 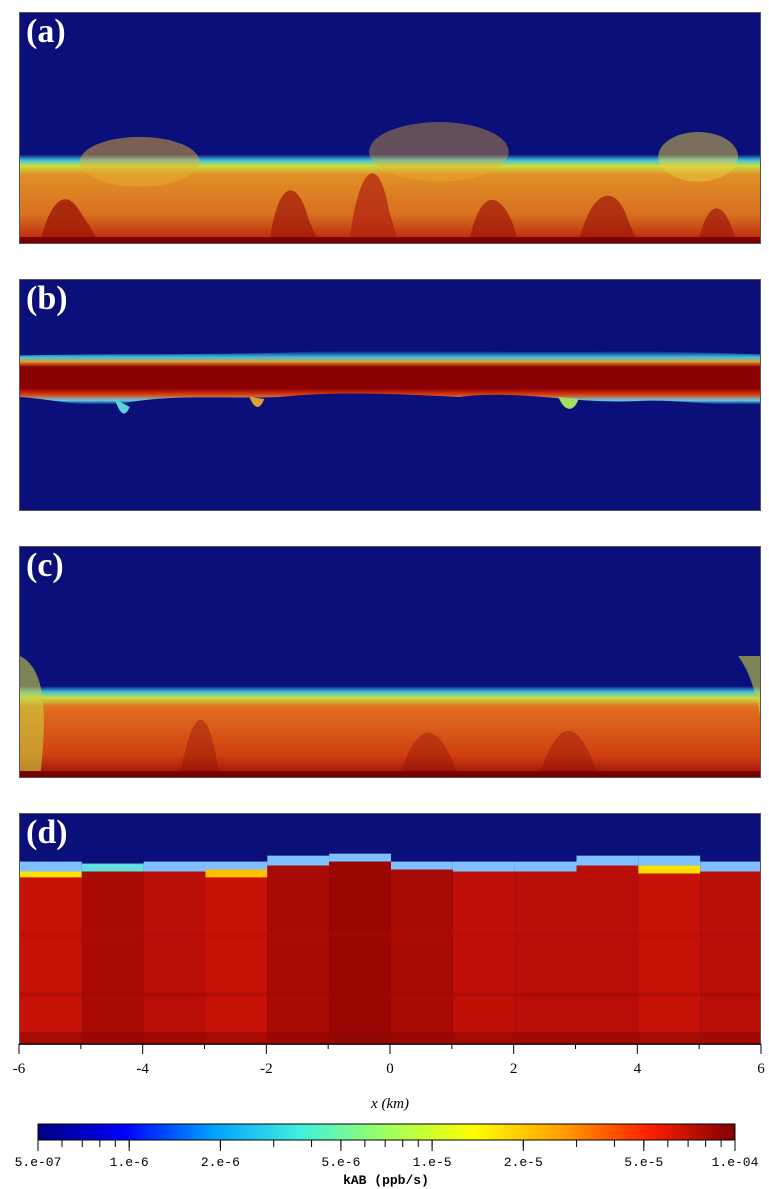 I want to click on x-tick-label: 6, so click(x=761, y=1069).